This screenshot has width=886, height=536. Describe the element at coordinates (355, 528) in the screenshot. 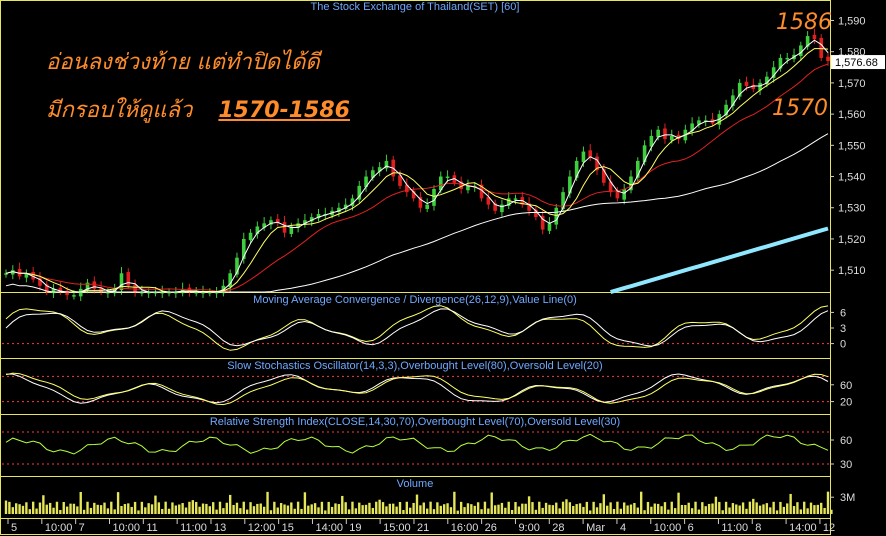

I see `x-tick-label: 19` at that location.